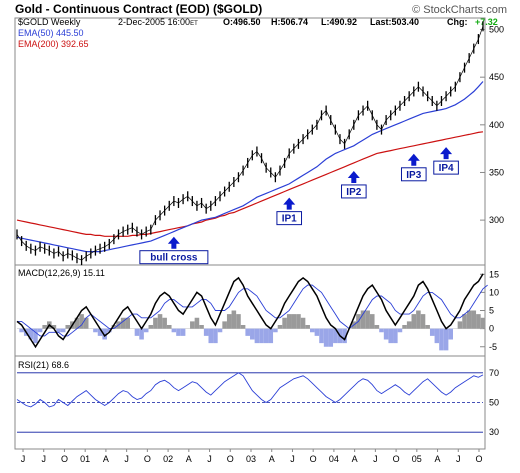 The image size is (520, 473). I want to click on price-y-tick-label: 500, so click(496, 30).